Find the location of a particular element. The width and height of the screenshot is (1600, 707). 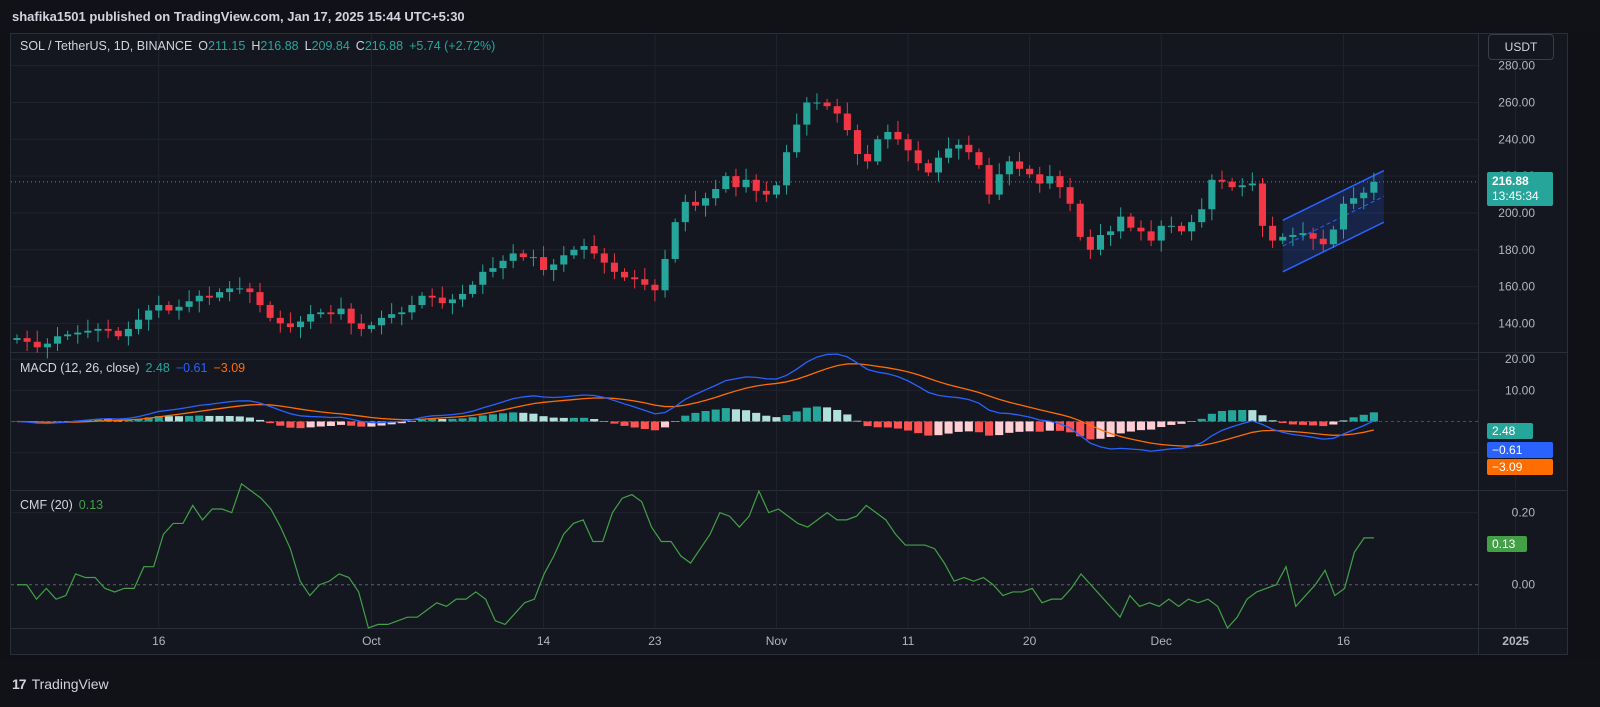

channel-upper-line is located at coordinates (1333, 195).